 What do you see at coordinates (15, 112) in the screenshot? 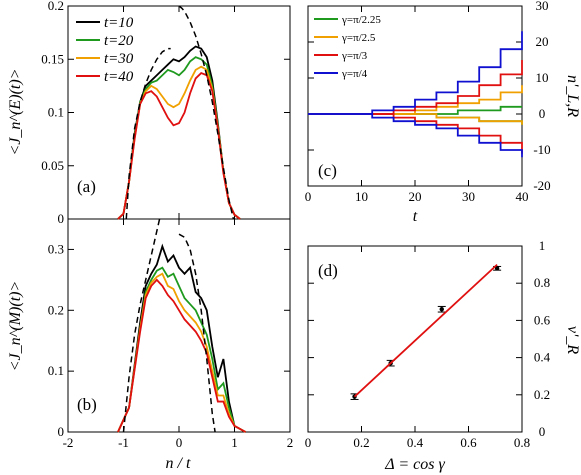
I see `panel-a-ylabel: <J_n^(E)(t)>` at bounding box center [15, 112].